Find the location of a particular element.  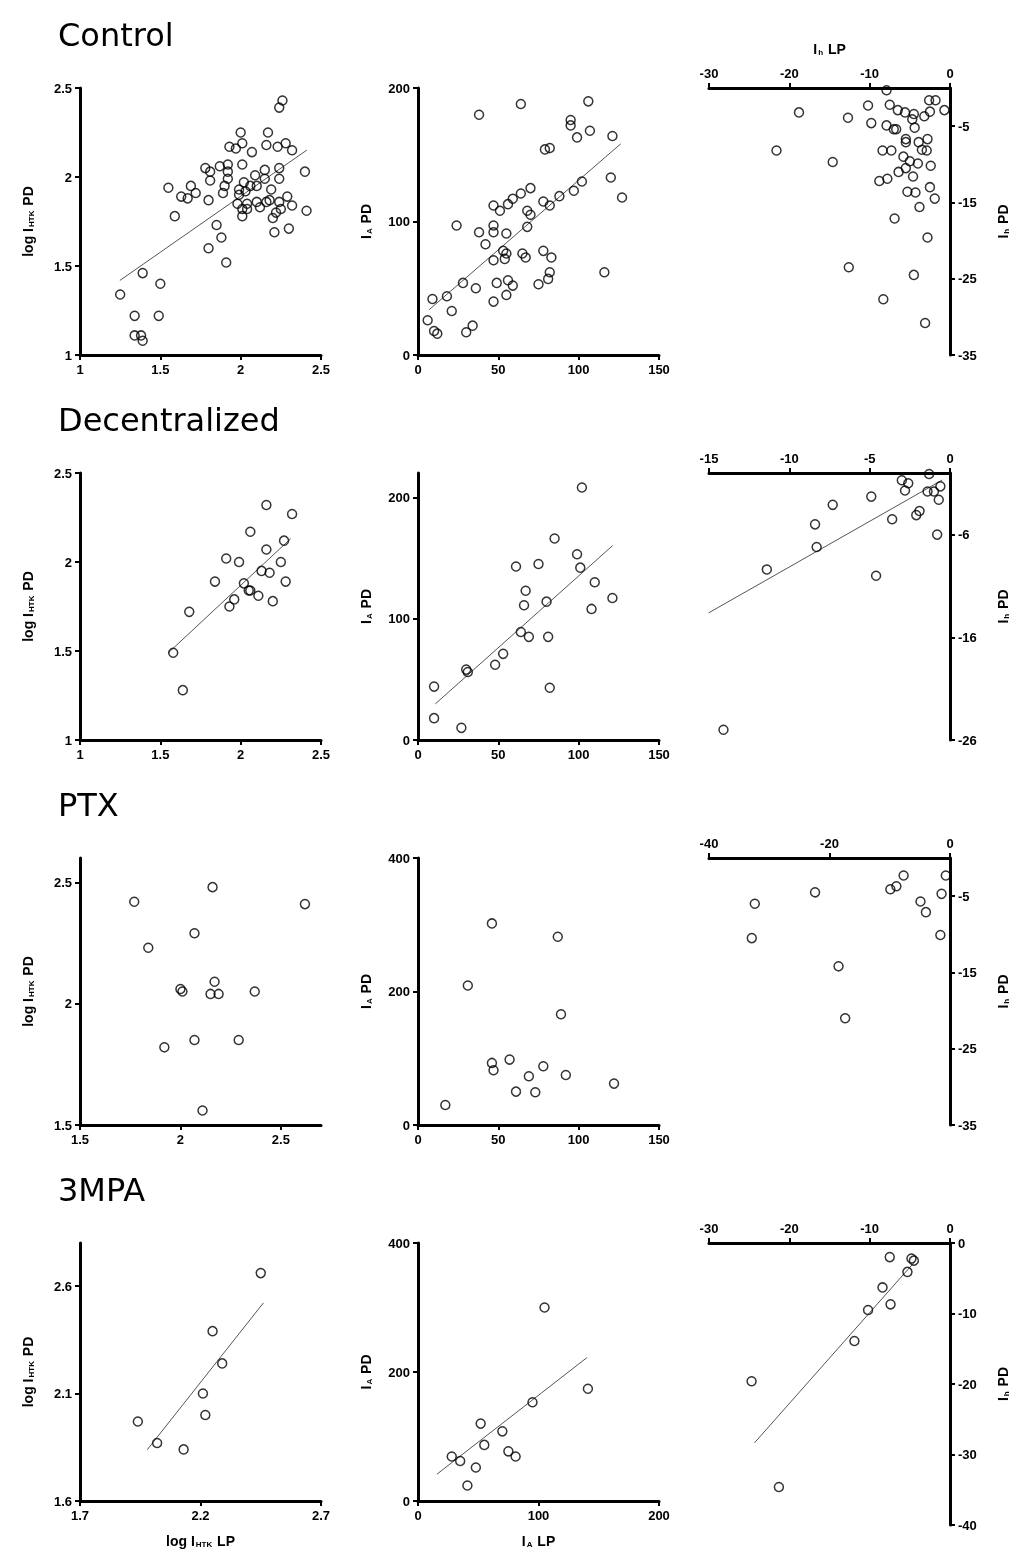

chart-title: Decentralized is located at coordinates (169, 420).